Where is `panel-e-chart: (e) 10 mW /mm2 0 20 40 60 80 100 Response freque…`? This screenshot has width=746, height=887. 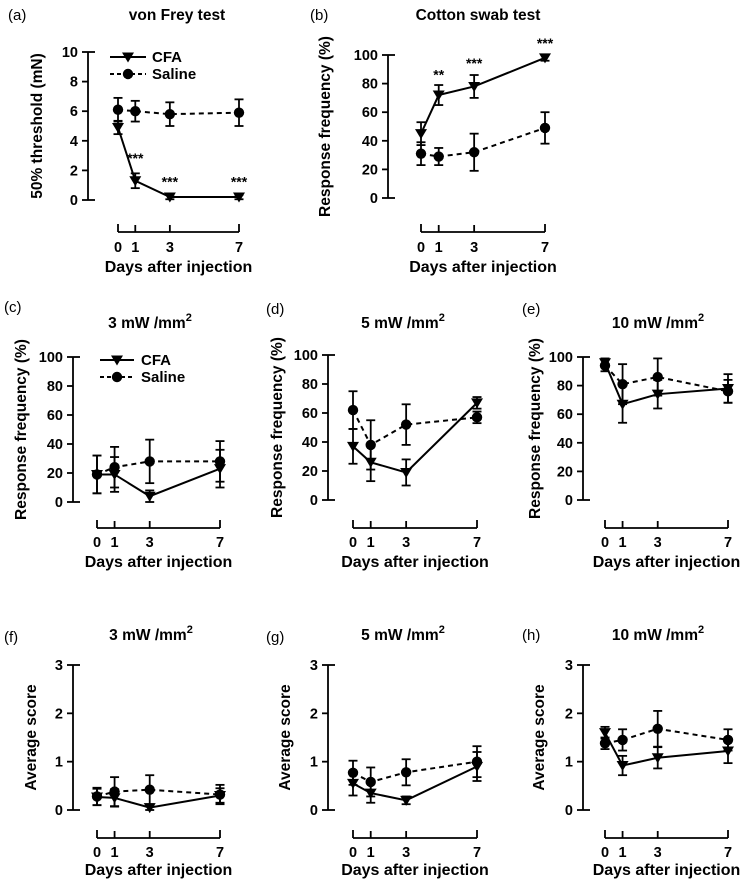
panel-e-chart: (e) 10 mW /mm2 0 20 40 60 80 100 Response freque… is located at coordinates (631, 436).